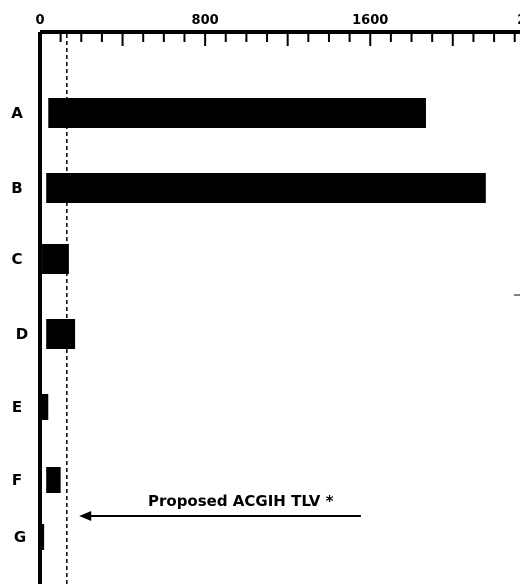 This screenshot has height=584, width=520. What do you see at coordinates (53, 480) in the screenshot?
I see `bar-f` at bounding box center [53, 480].